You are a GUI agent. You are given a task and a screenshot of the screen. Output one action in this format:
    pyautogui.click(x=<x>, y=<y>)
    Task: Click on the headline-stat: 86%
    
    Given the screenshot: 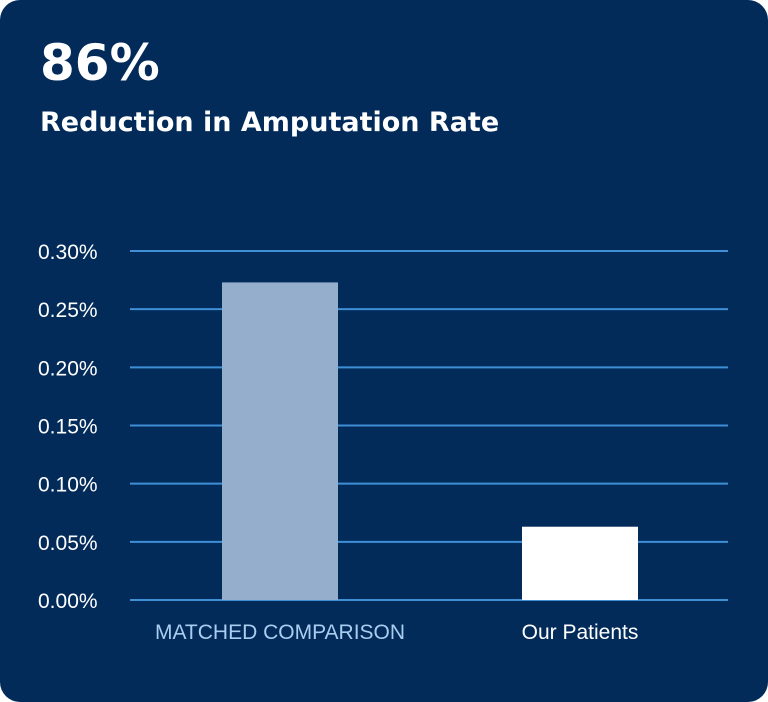 What is the action you would take?
    pyautogui.click(x=100, y=63)
    